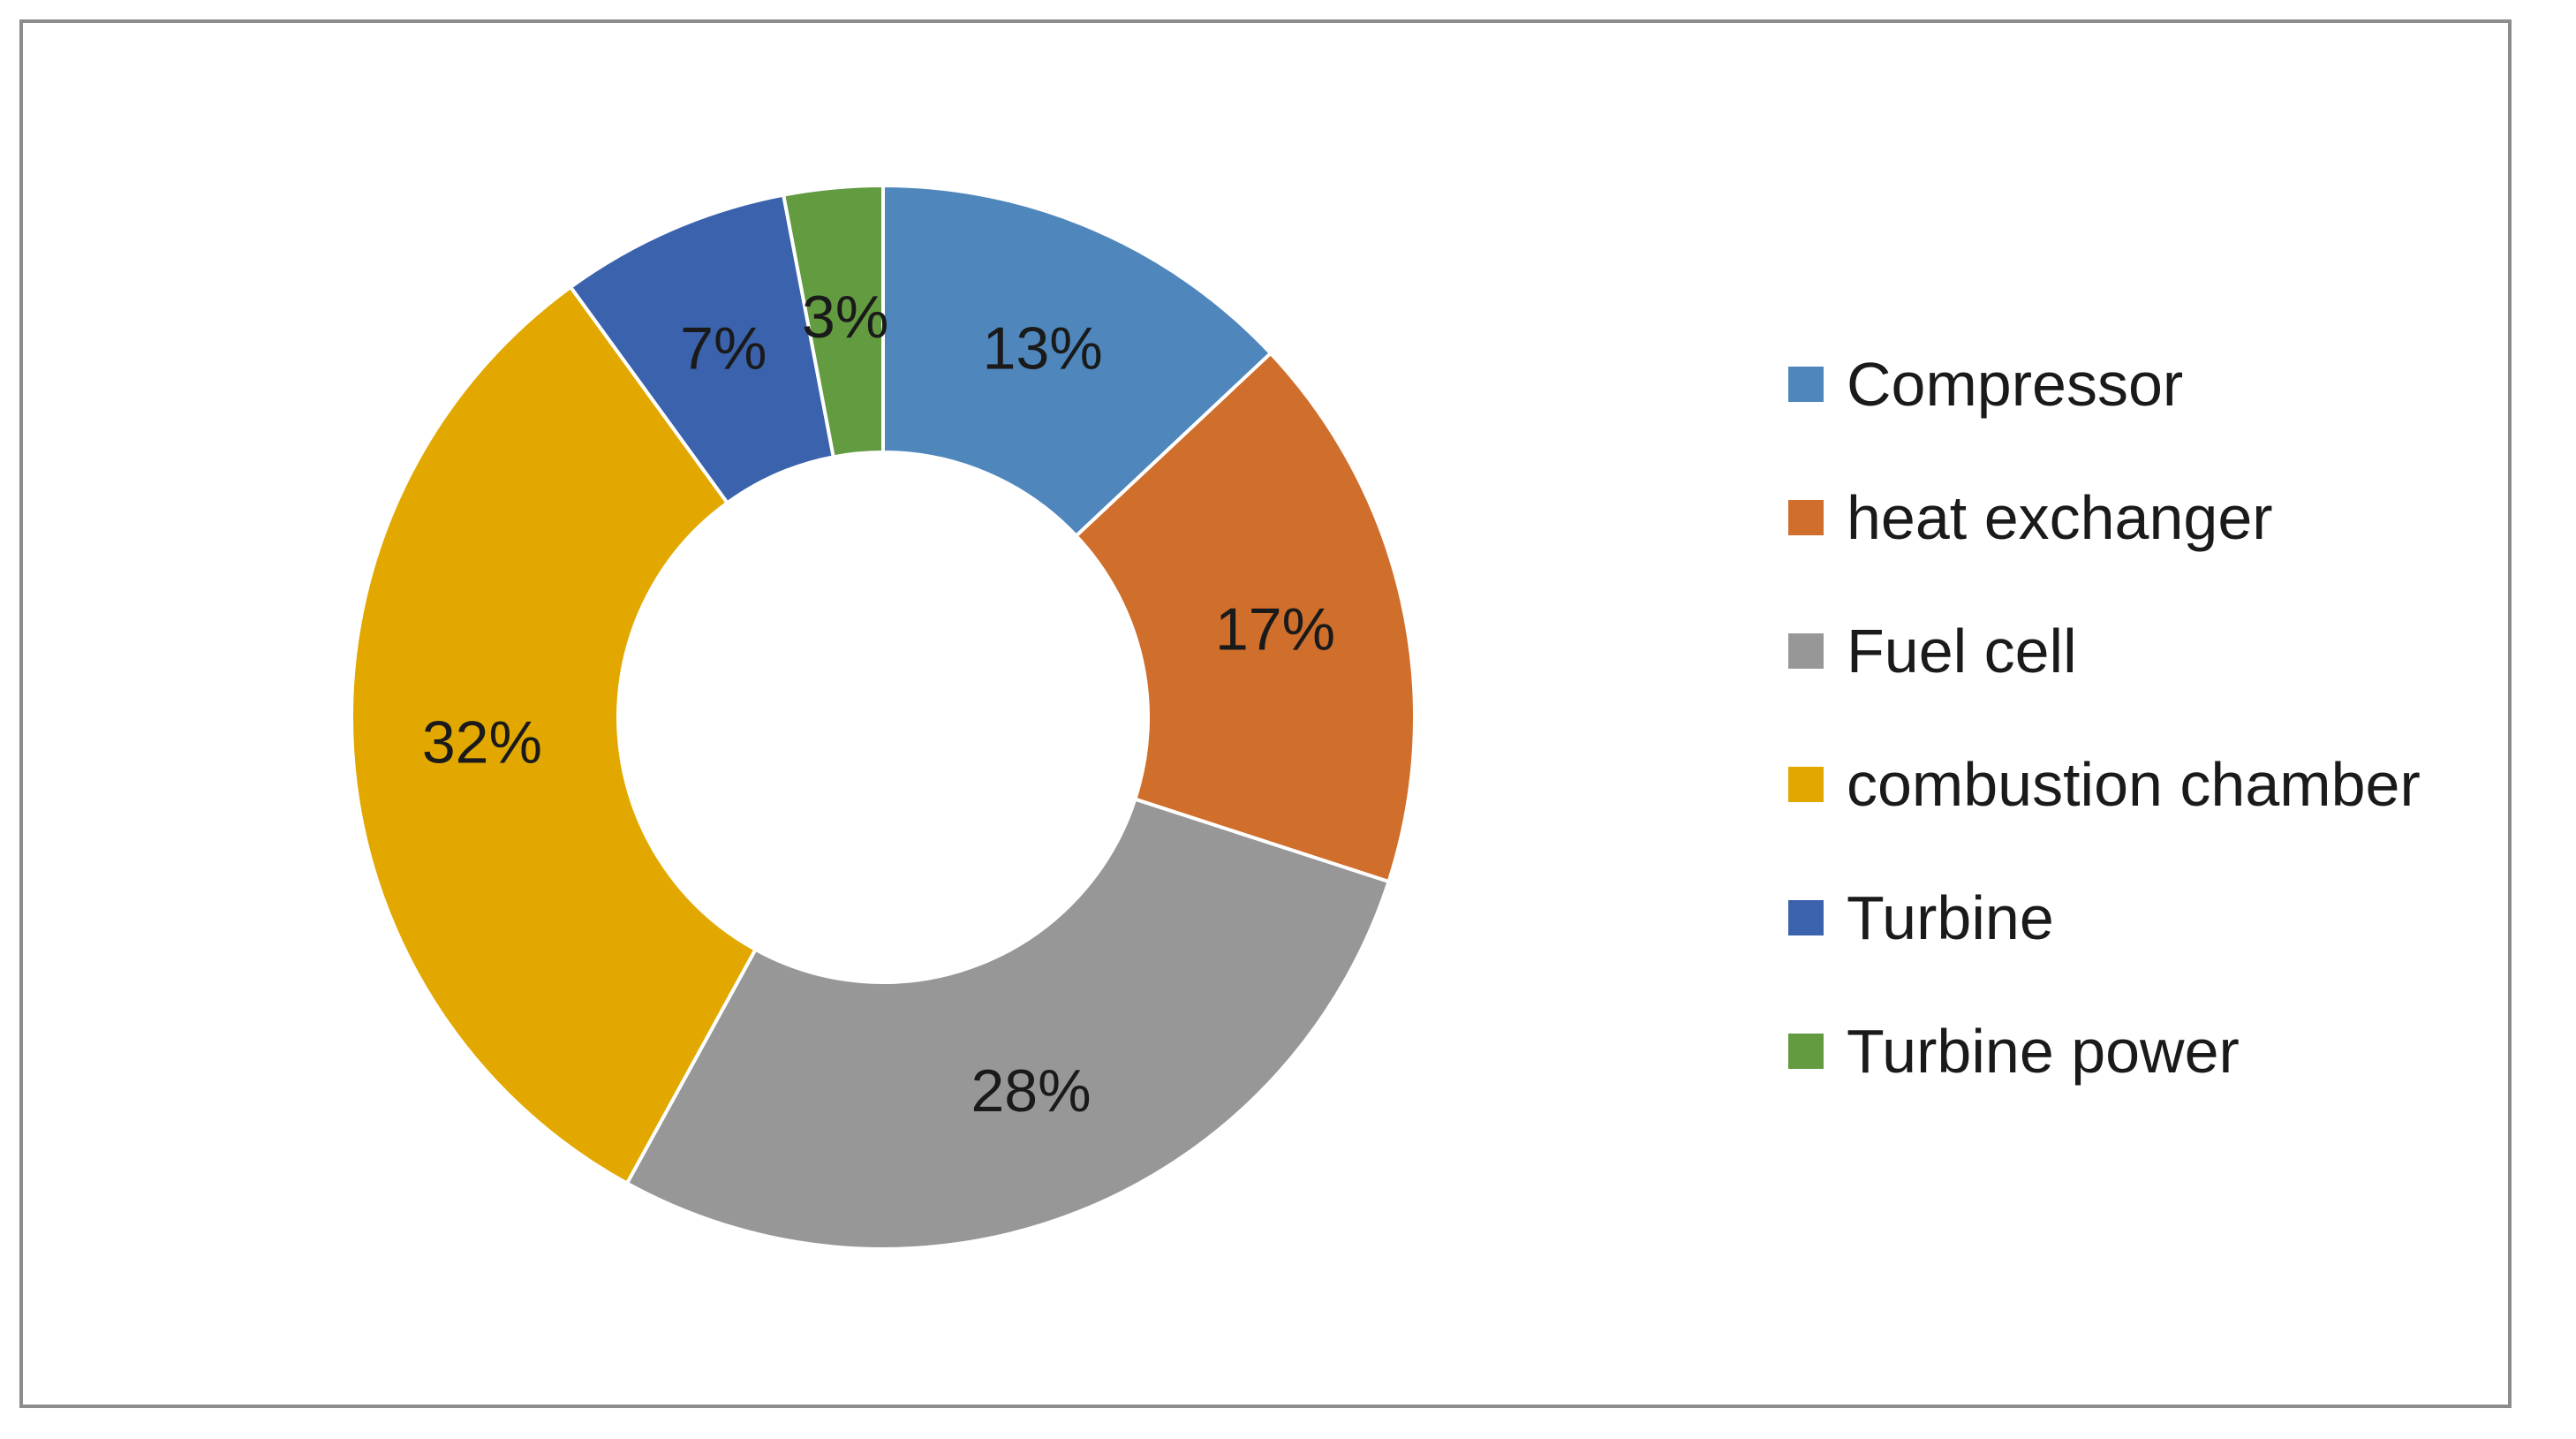  I want to click on legend-label-heat-exchanger: heat exchanger, so click(2060, 517).